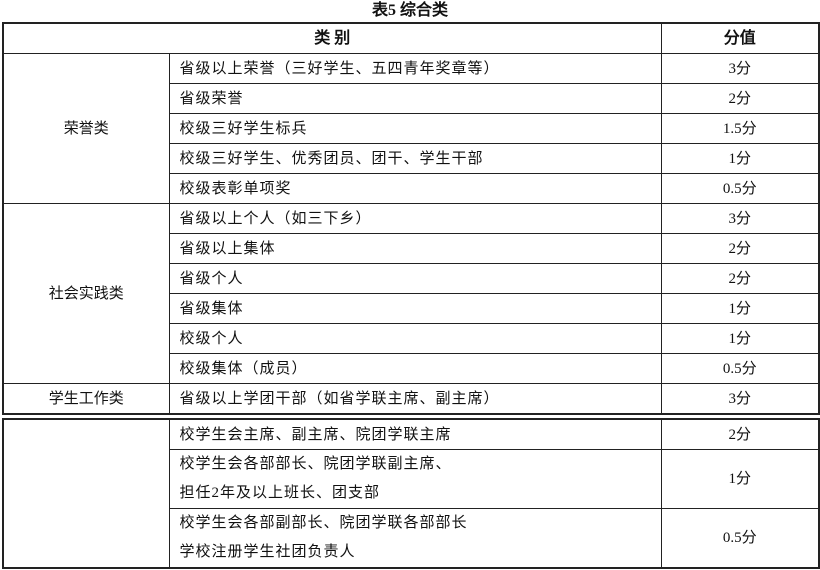 Image resolution: width=820 pixels, height=570 pixels. I want to click on item-cell: 省级个人, so click(415, 278).